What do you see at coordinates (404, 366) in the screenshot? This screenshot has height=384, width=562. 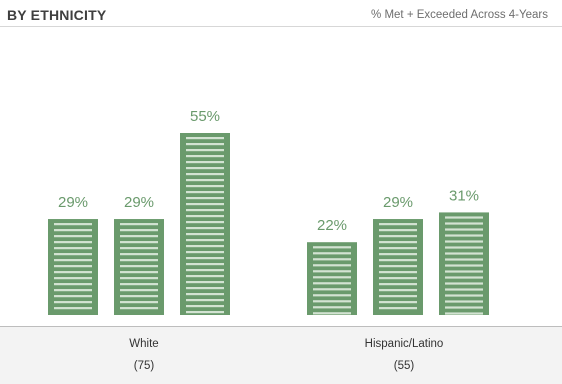 I see `group-count-hispanic: (55)` at bounding box center [404, 366].